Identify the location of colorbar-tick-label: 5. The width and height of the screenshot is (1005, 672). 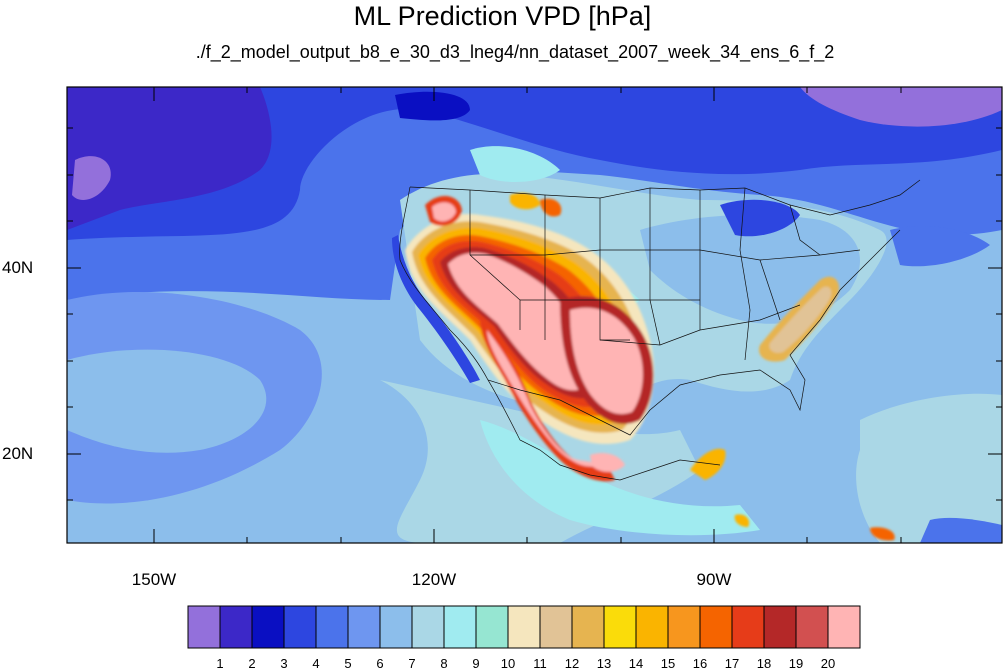
(348, 663).